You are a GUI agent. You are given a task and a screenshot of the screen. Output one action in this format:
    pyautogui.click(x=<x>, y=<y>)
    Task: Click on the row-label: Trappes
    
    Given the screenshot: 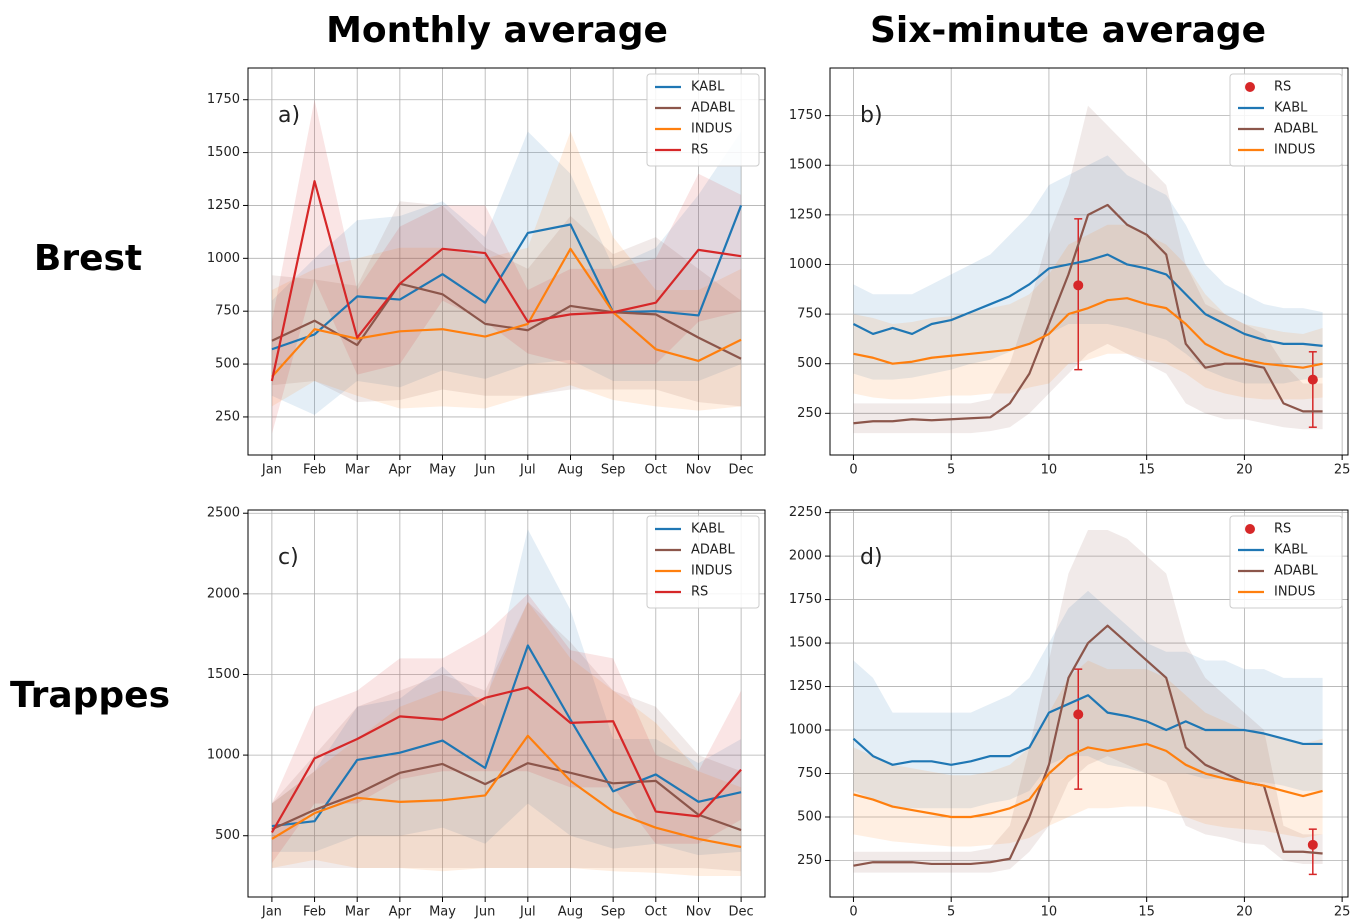 What is the action you would take?
    pyautogui.click(x=90, y=695)
    